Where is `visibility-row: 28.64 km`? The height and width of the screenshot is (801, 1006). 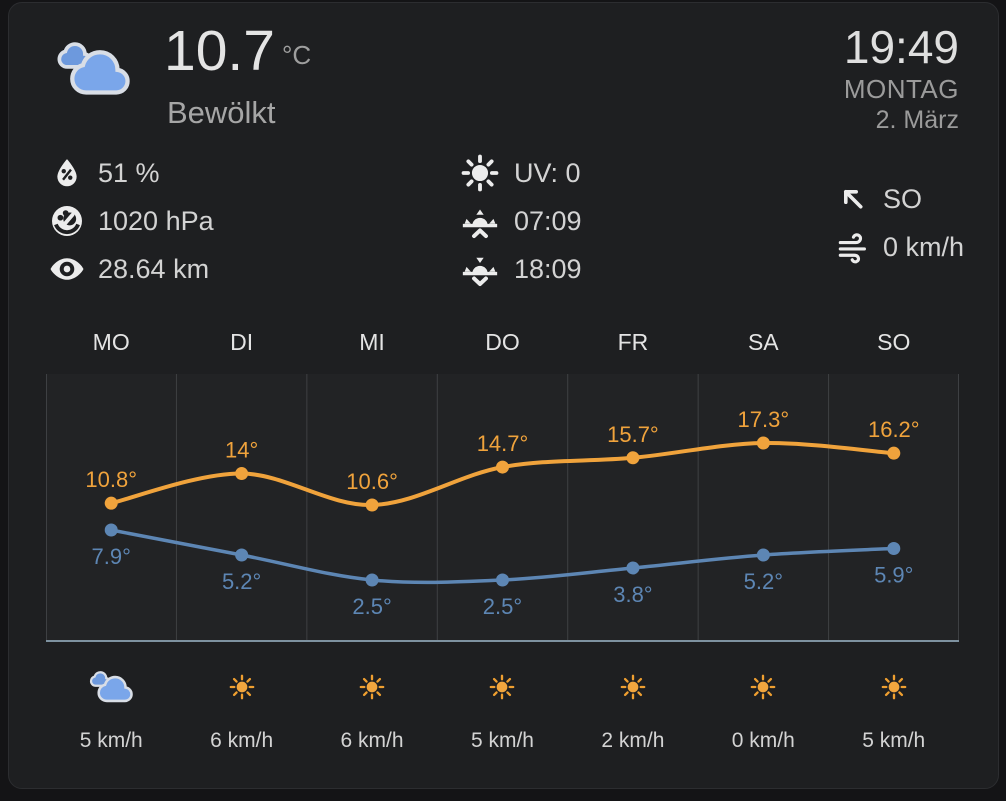 visibility-row: 28.64 km is located at coordinates (130, 269).